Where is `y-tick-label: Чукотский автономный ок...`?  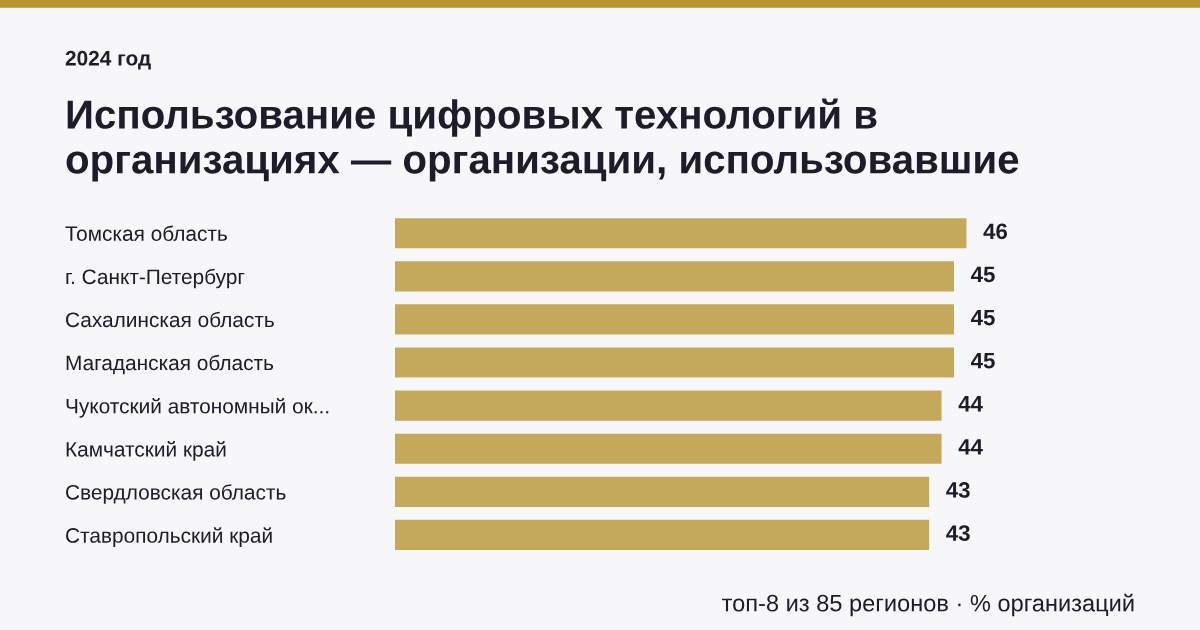 y-tick-label: Чукотский автономный ок... is located at coordinates (197, 407).